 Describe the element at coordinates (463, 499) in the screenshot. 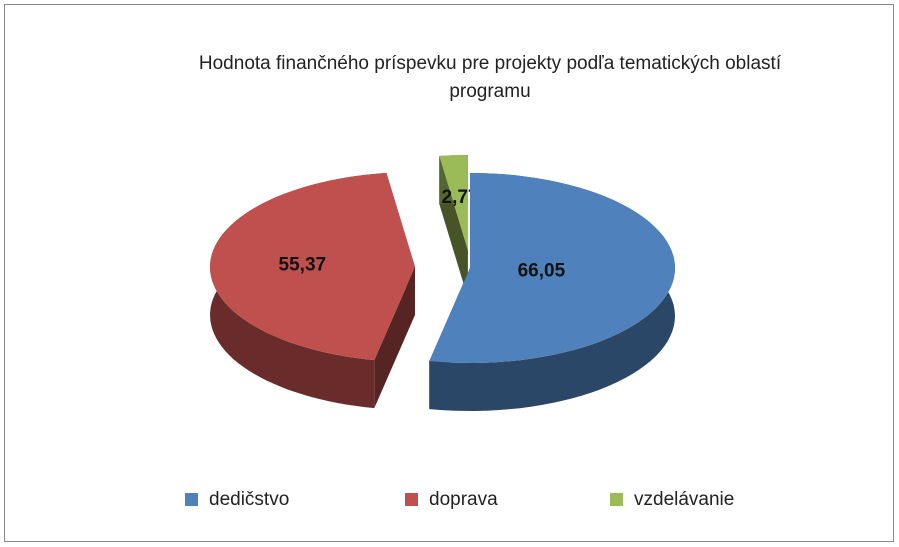

I see `legend-label: doprava` at that location.